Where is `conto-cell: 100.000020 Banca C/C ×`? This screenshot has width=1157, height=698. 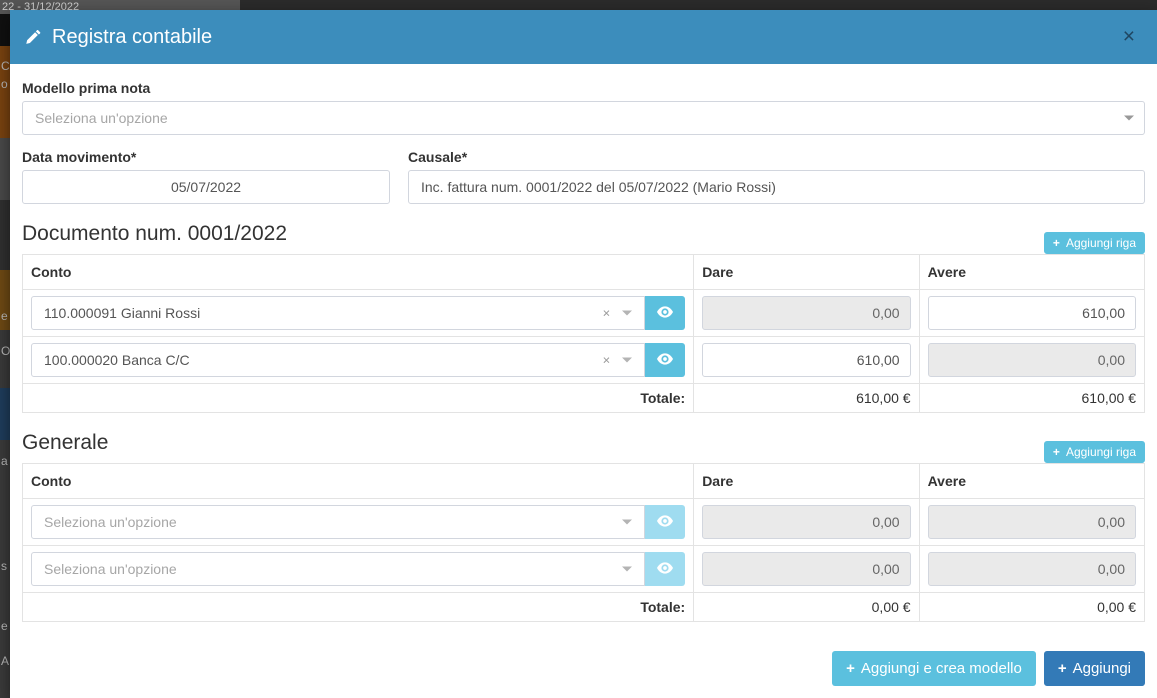 conto-cell: 100.000020 Banca C/C × is located at coordinates (358, 360).